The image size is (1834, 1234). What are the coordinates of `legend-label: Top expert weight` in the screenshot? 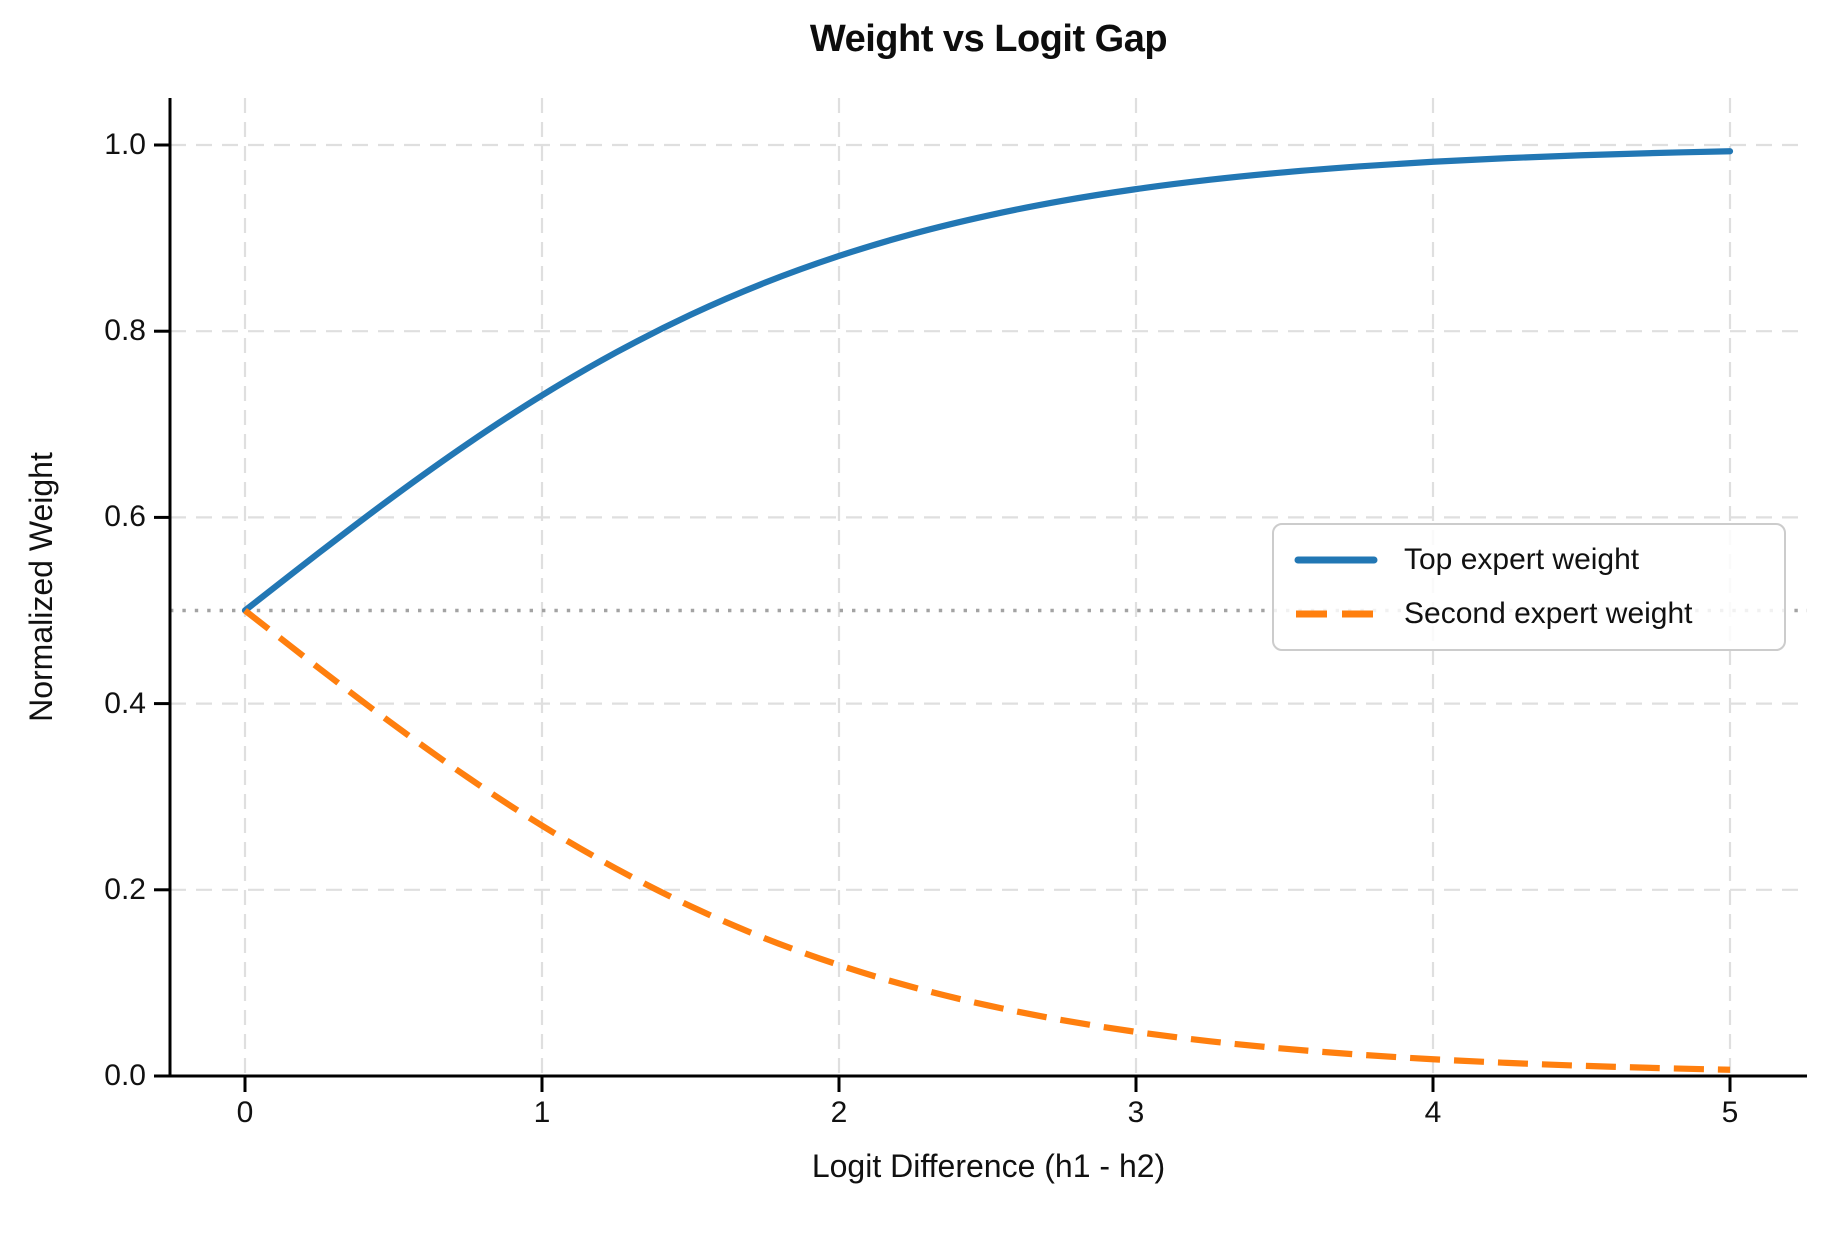 It's located at (1522, 559).